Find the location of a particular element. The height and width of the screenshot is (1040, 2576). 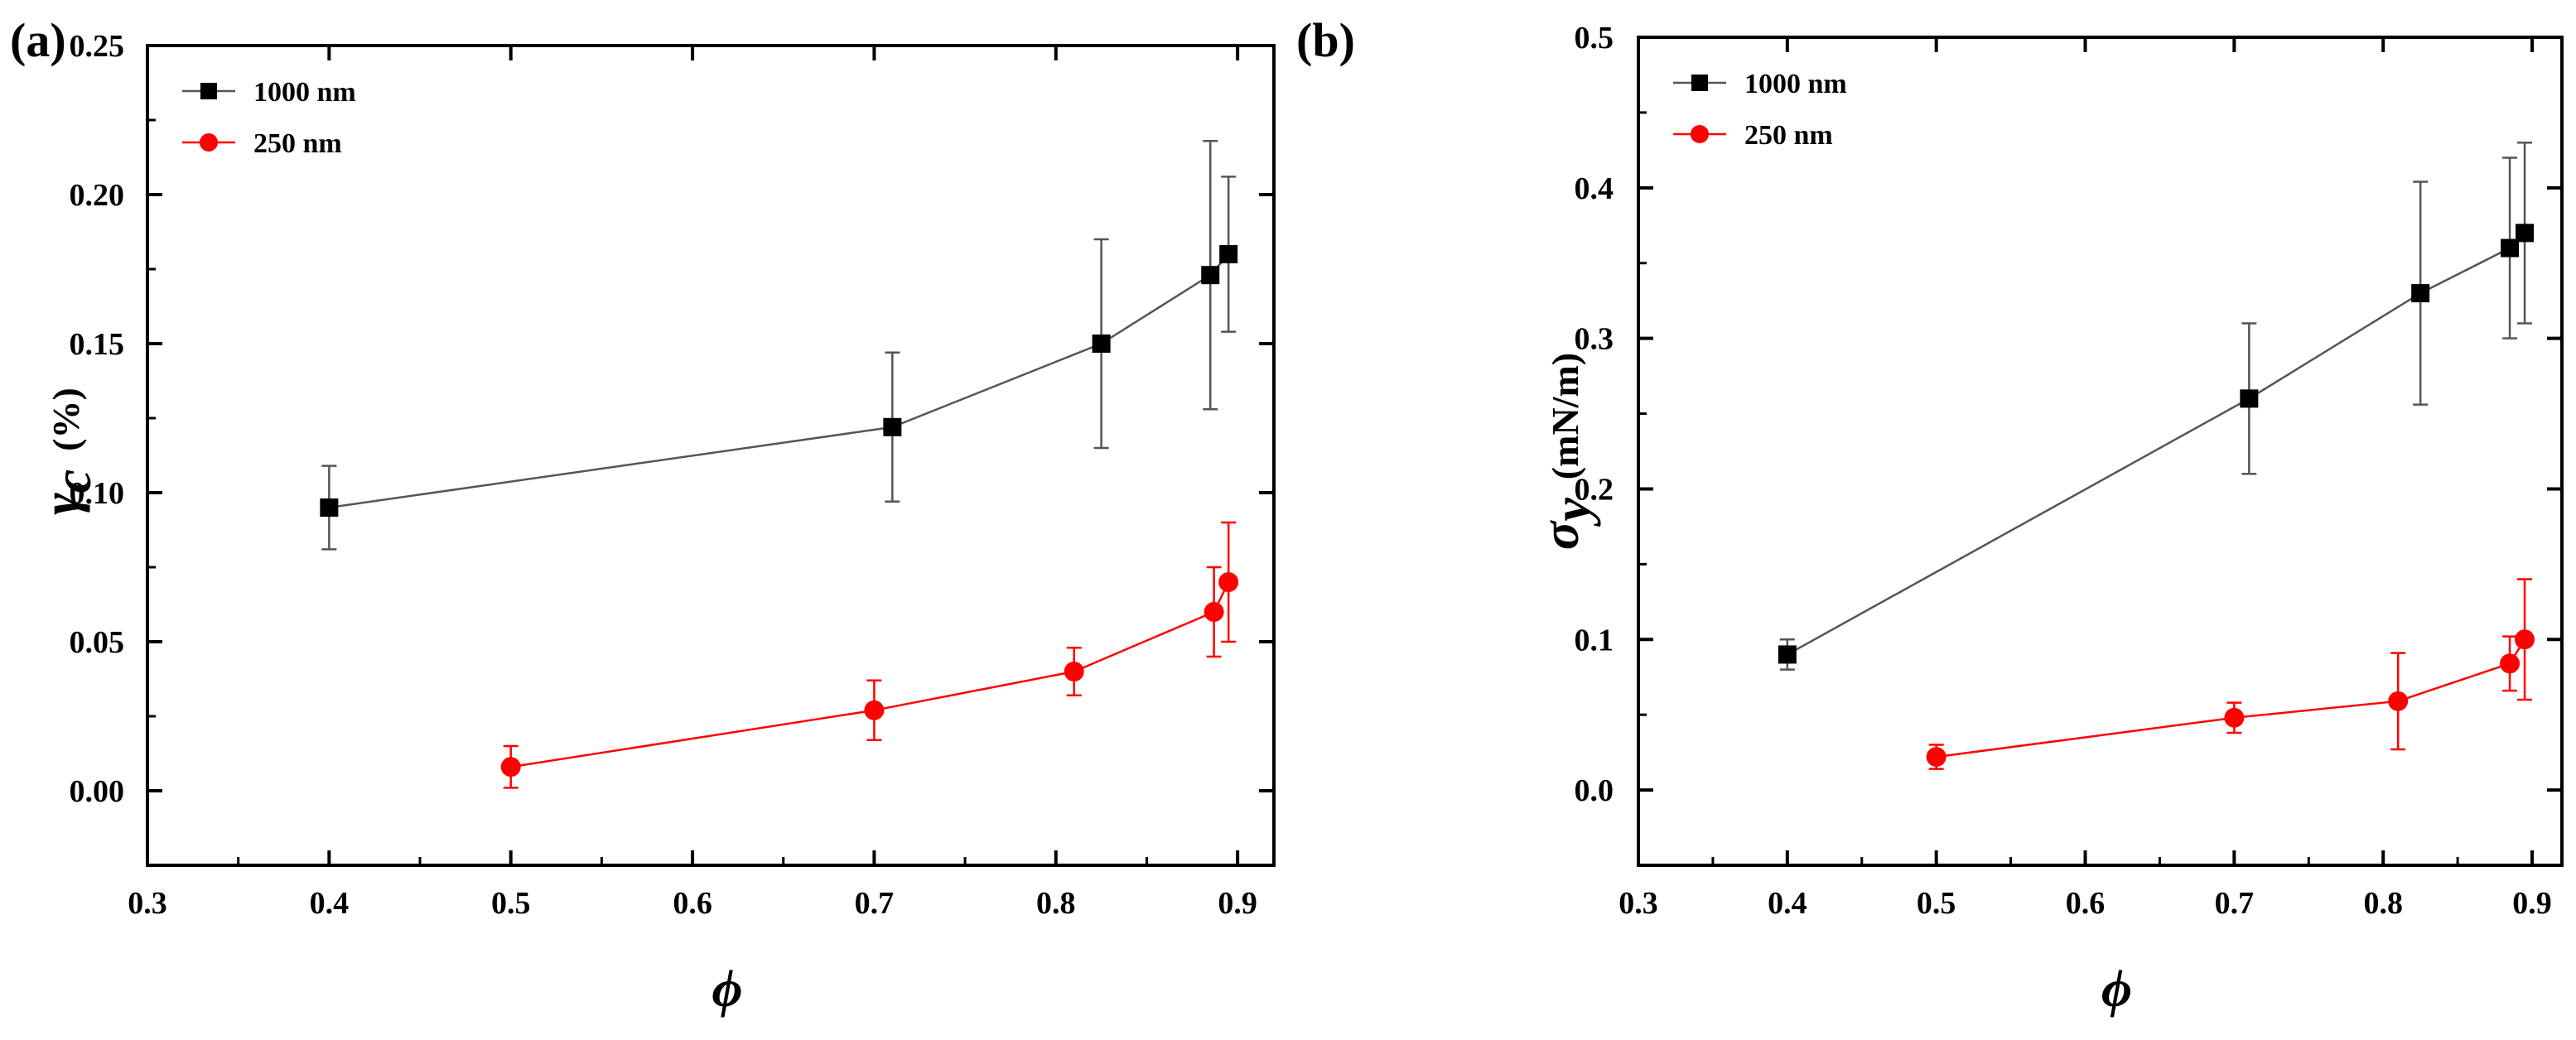

y-axis-symbol: σ is located at coordinates (1560, 535).